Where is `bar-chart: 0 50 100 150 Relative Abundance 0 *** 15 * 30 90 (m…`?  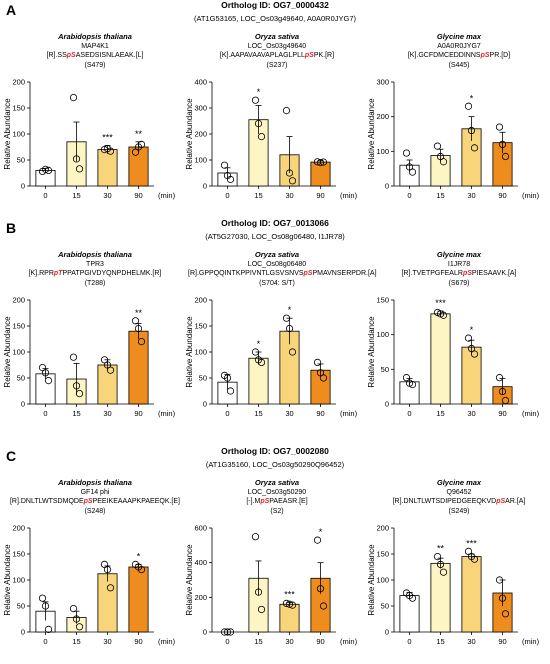
bar-chart: 0 50 100 150 Relative Abundance 0 *** 15 * 30 90 (m… is located at coordinates (453, 357).